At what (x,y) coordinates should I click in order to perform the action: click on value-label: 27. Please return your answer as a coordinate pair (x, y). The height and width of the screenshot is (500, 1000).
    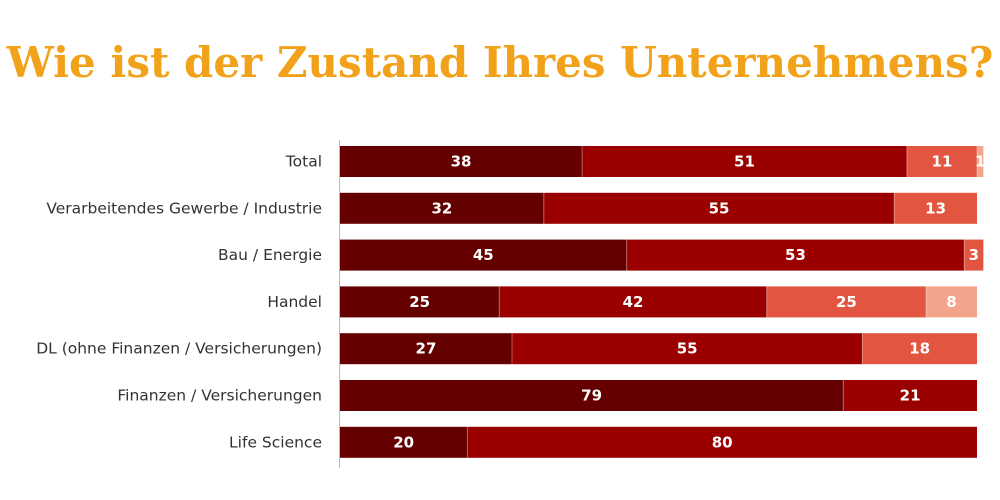
    Looking at the image, I should click on (426, 349).